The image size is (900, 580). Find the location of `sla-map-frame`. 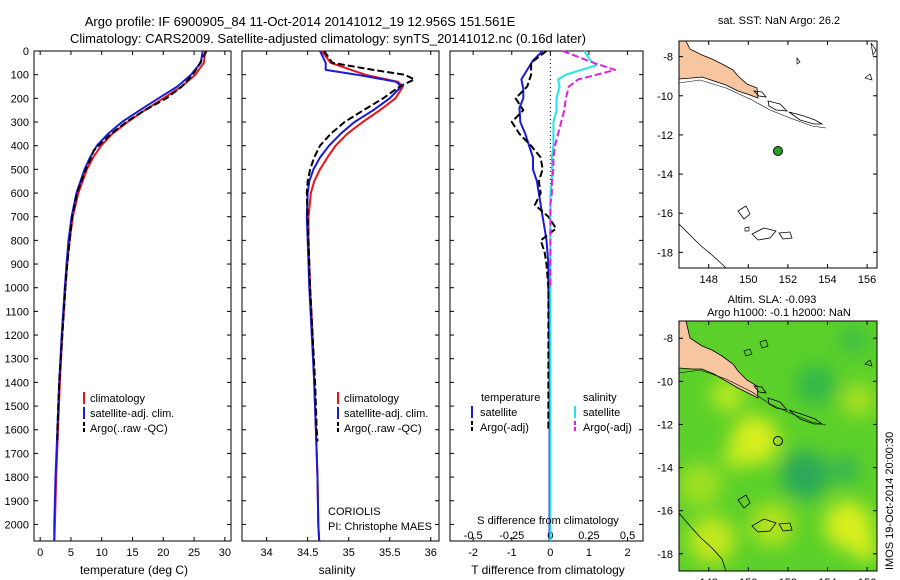

sla-map-frame is located at coordinates (778, 446).